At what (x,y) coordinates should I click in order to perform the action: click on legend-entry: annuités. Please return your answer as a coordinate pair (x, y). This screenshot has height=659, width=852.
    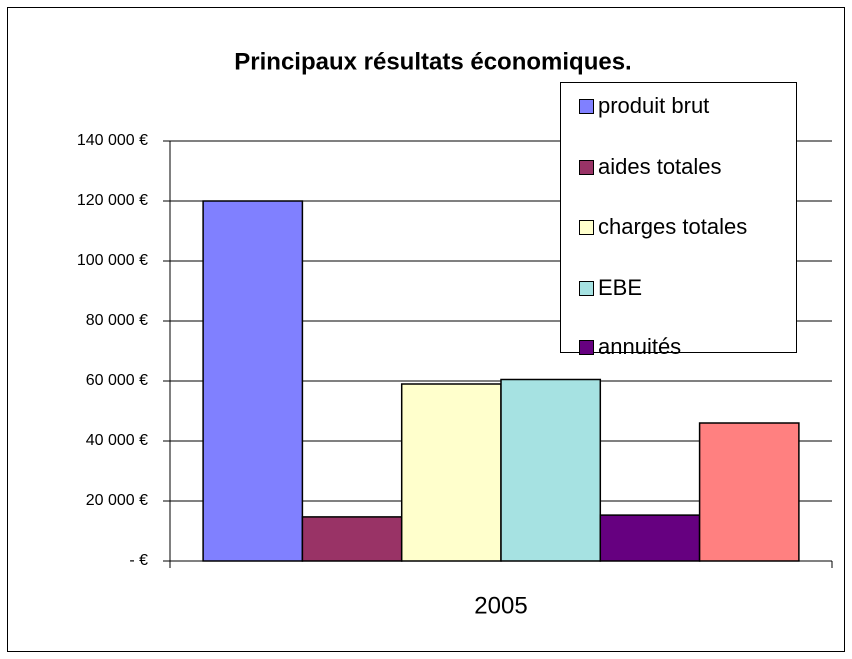
    Looking at the image, I should click on (686, 347).